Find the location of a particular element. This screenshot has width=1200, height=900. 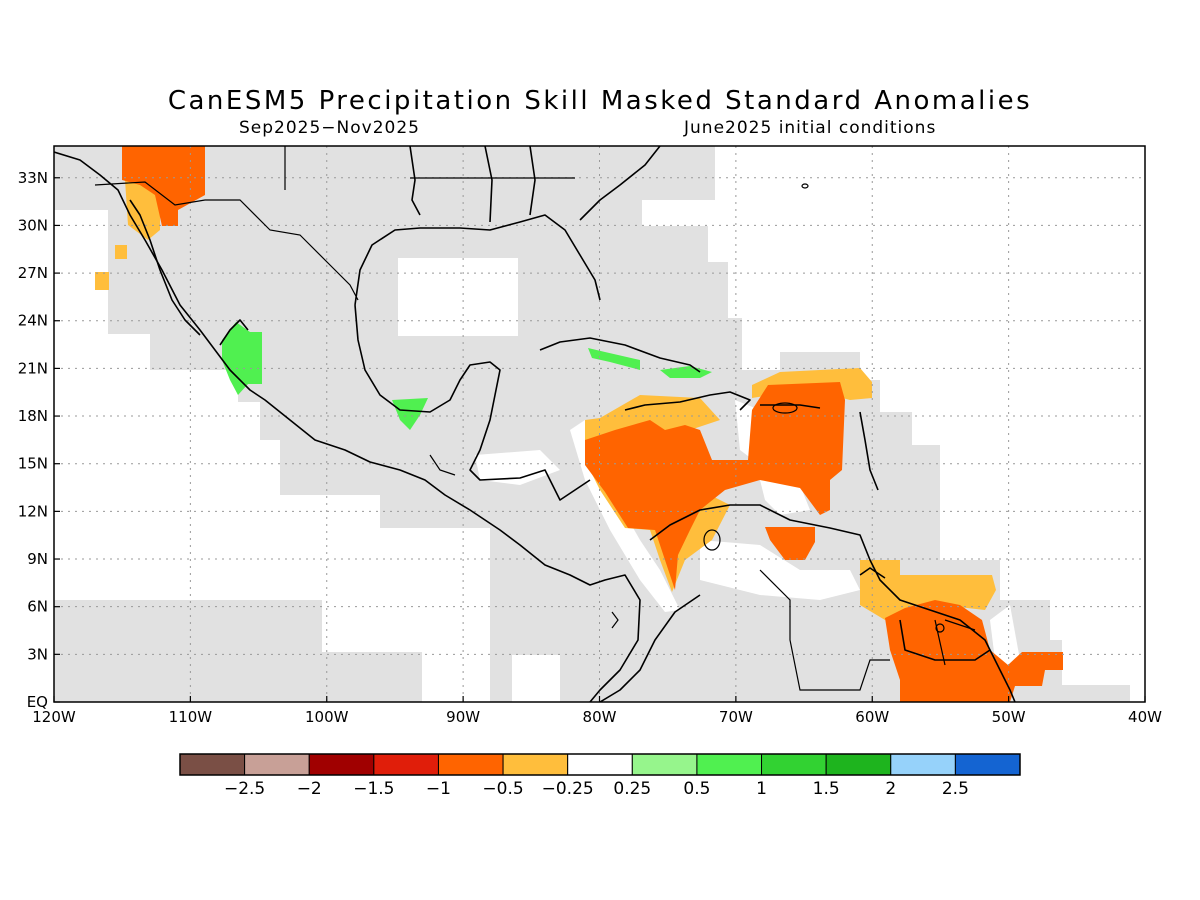

lat-tick-label: 9N is located at coordinates (37, 559).